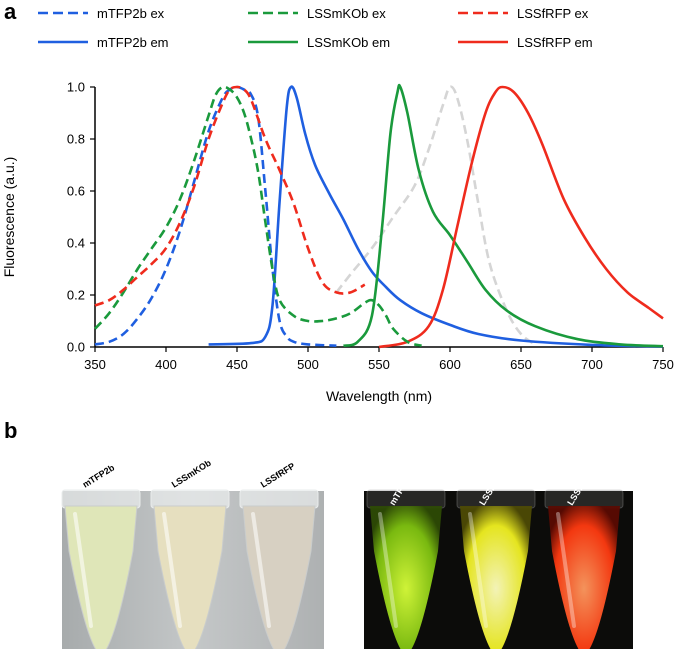 This screenshot has height=649, width=675. Describe the element at coordinates (348, 42) in the screenshot. I see `legend-label: LSSmKOb em` at that location.